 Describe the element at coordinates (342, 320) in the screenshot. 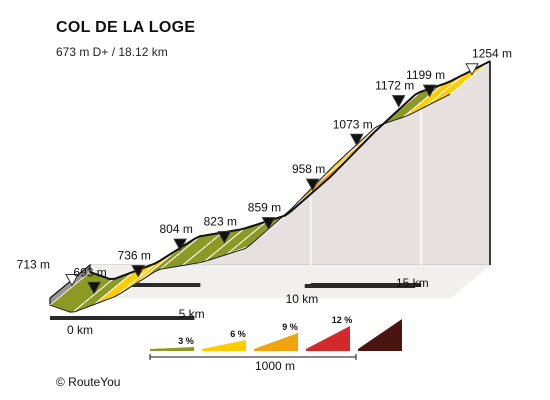

I see `legend-label: 12 %` at that location.